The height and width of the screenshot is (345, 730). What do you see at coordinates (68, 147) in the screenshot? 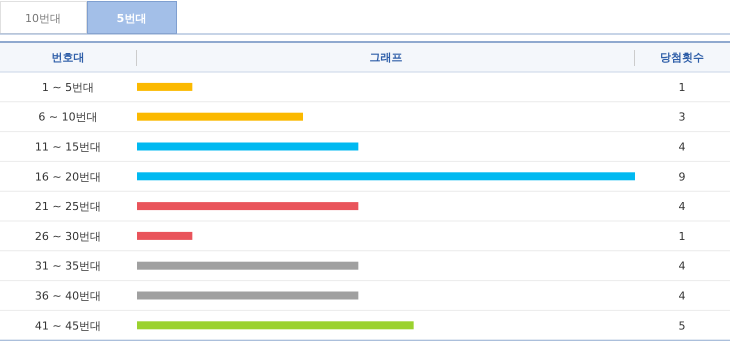
I see `y-tick-label: 11 ~ 15번대` at bounding box center [68, 147].